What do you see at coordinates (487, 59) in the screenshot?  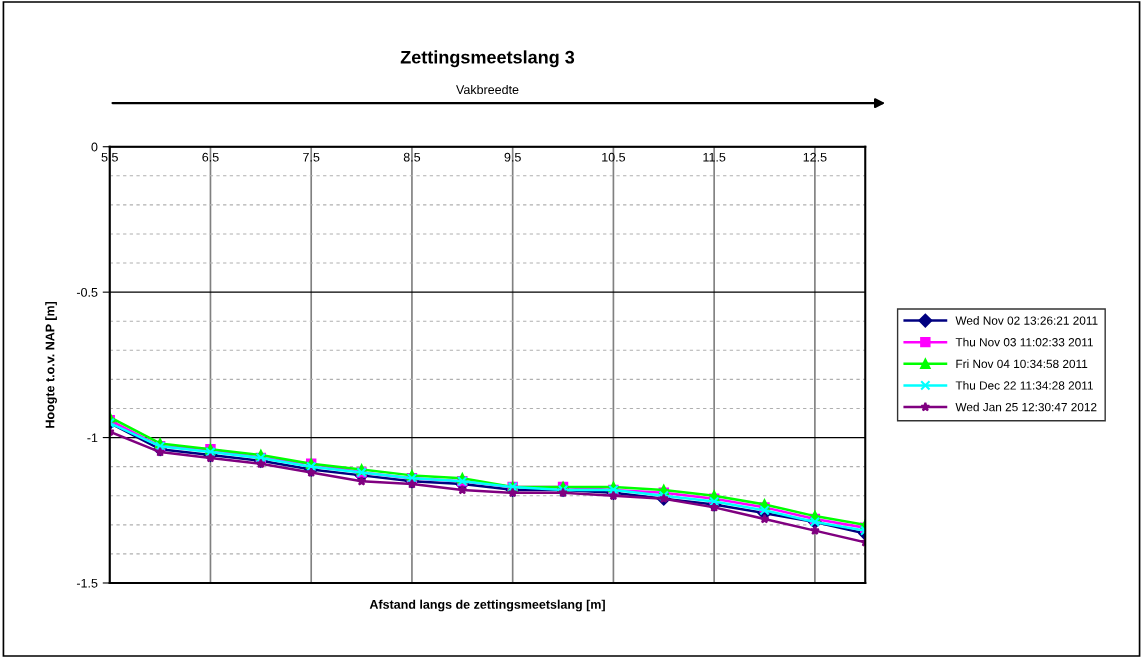 I see `chart-title: Zettingsmeetslang 3` at bounding box center [487, 59].